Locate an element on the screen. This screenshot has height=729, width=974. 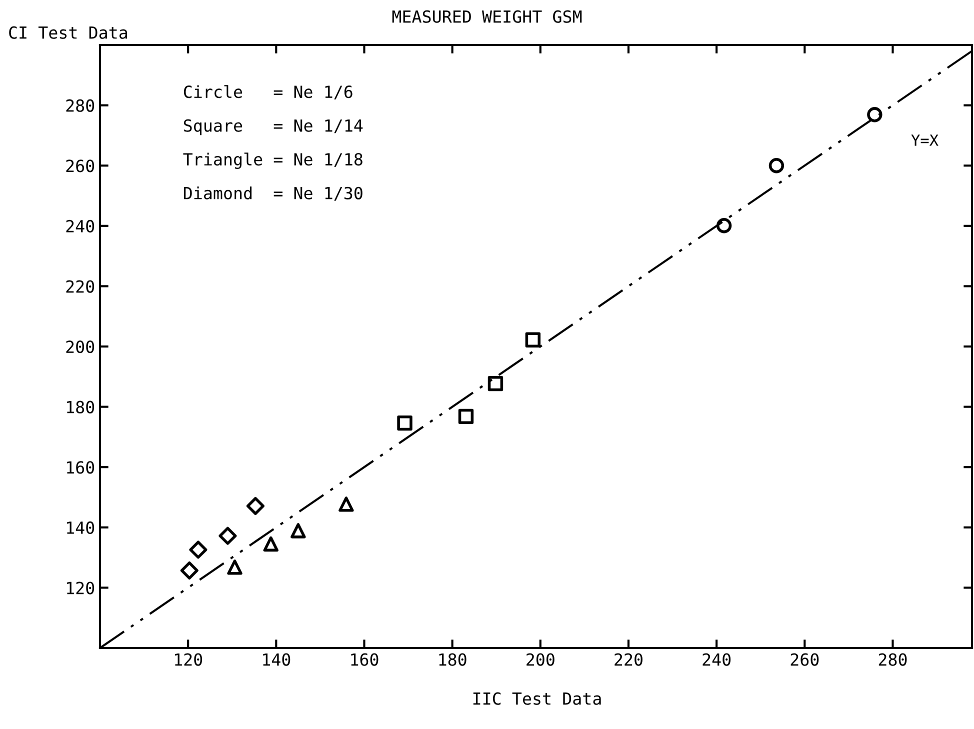
y-tick-label: 140 is located at coordinates (80, 527).